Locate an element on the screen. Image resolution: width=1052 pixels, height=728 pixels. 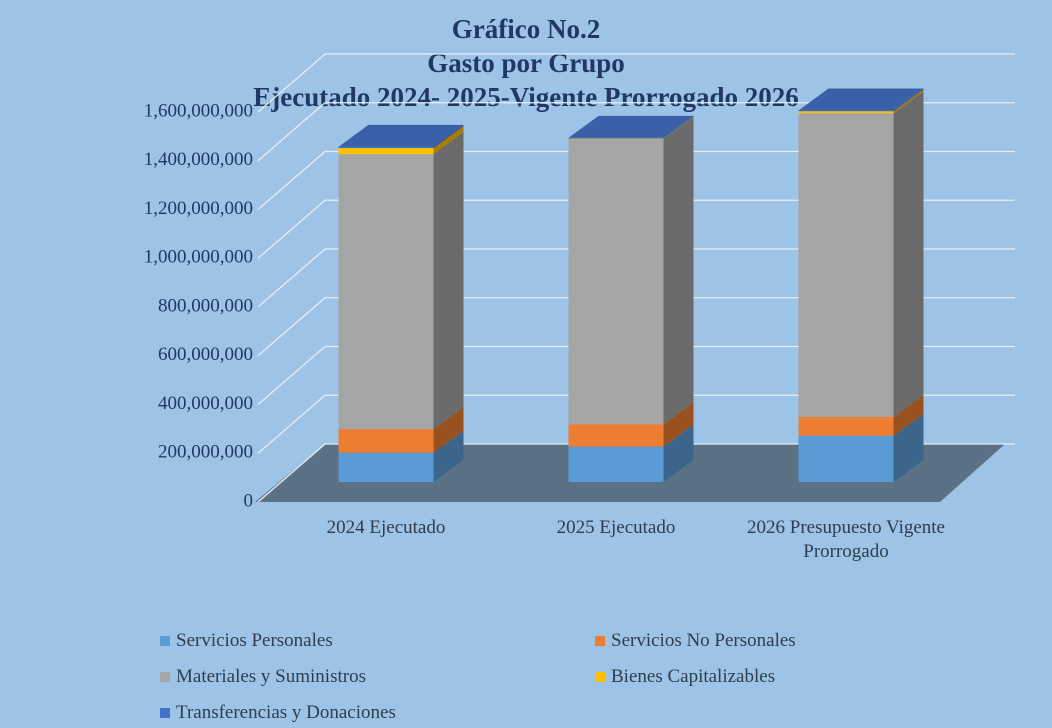
legend-label: Servicios Personales is located at coordinates (254, 640).